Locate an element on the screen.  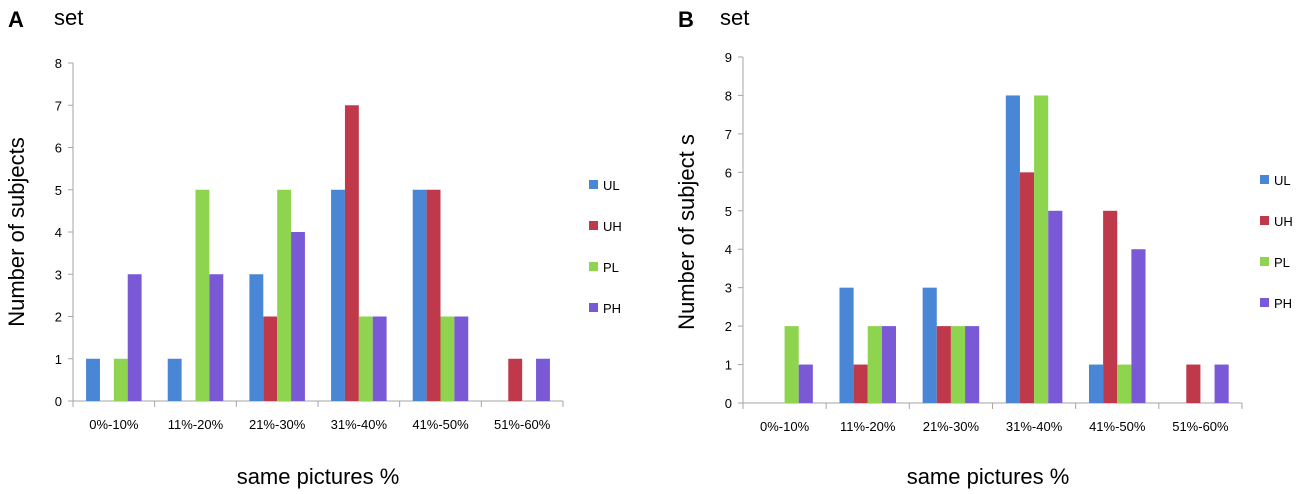
panel-b-legend-swatch-uh is located at coordinates (1264, 220).